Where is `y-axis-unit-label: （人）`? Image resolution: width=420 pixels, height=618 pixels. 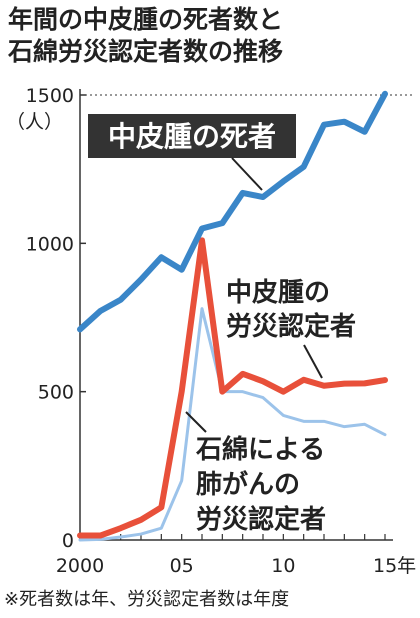 y-axis-unit-label: （人） is located at coordinates (34, 122).